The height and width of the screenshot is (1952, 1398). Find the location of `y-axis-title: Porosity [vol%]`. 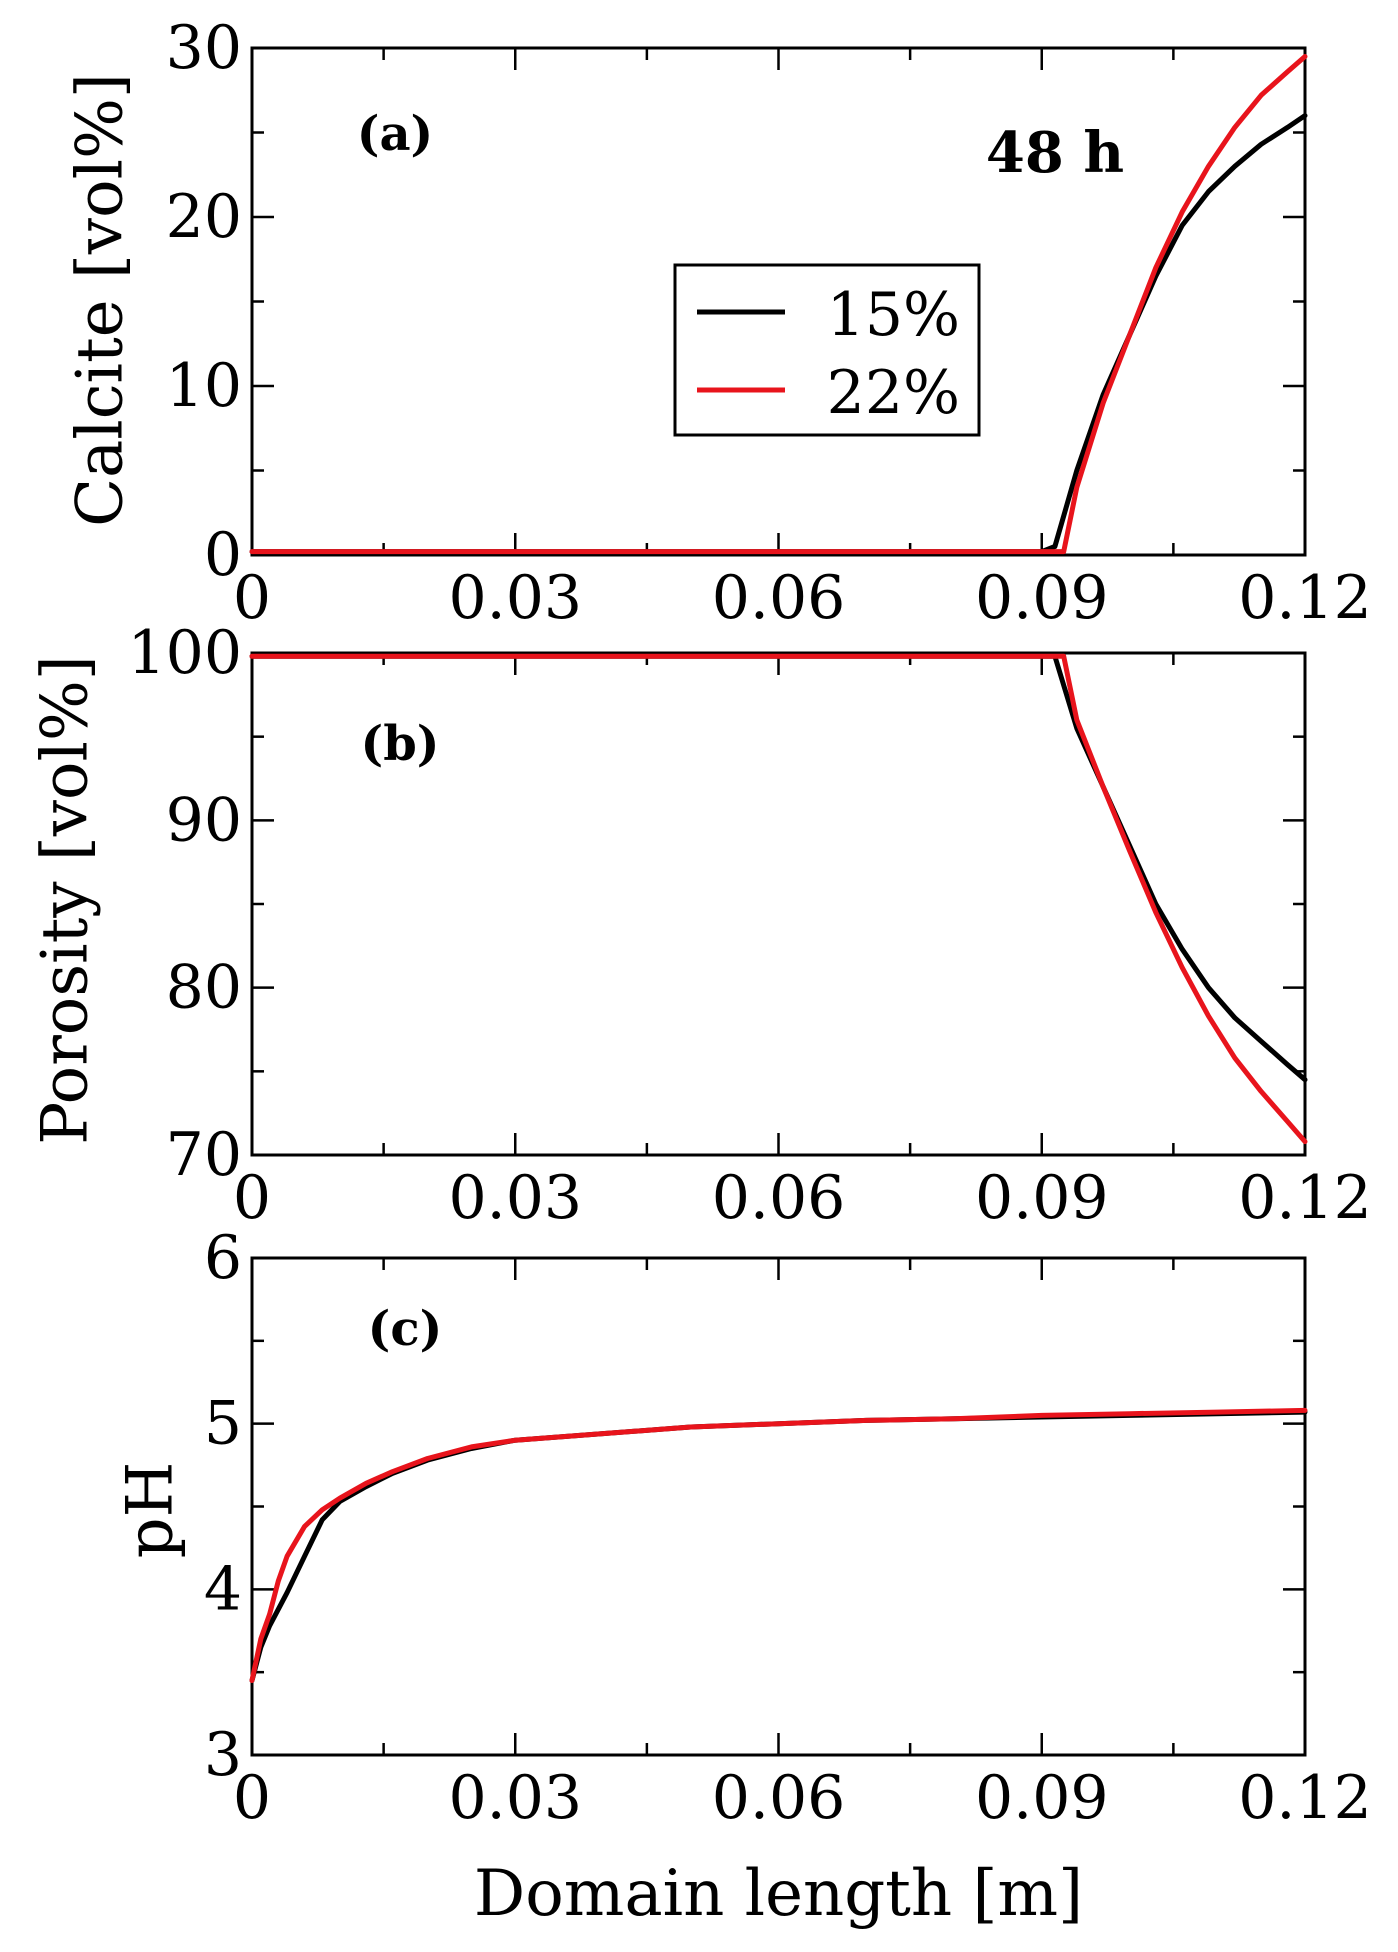

y-axis-title: Porosity [vol%] is located at coordinates (66, 900).